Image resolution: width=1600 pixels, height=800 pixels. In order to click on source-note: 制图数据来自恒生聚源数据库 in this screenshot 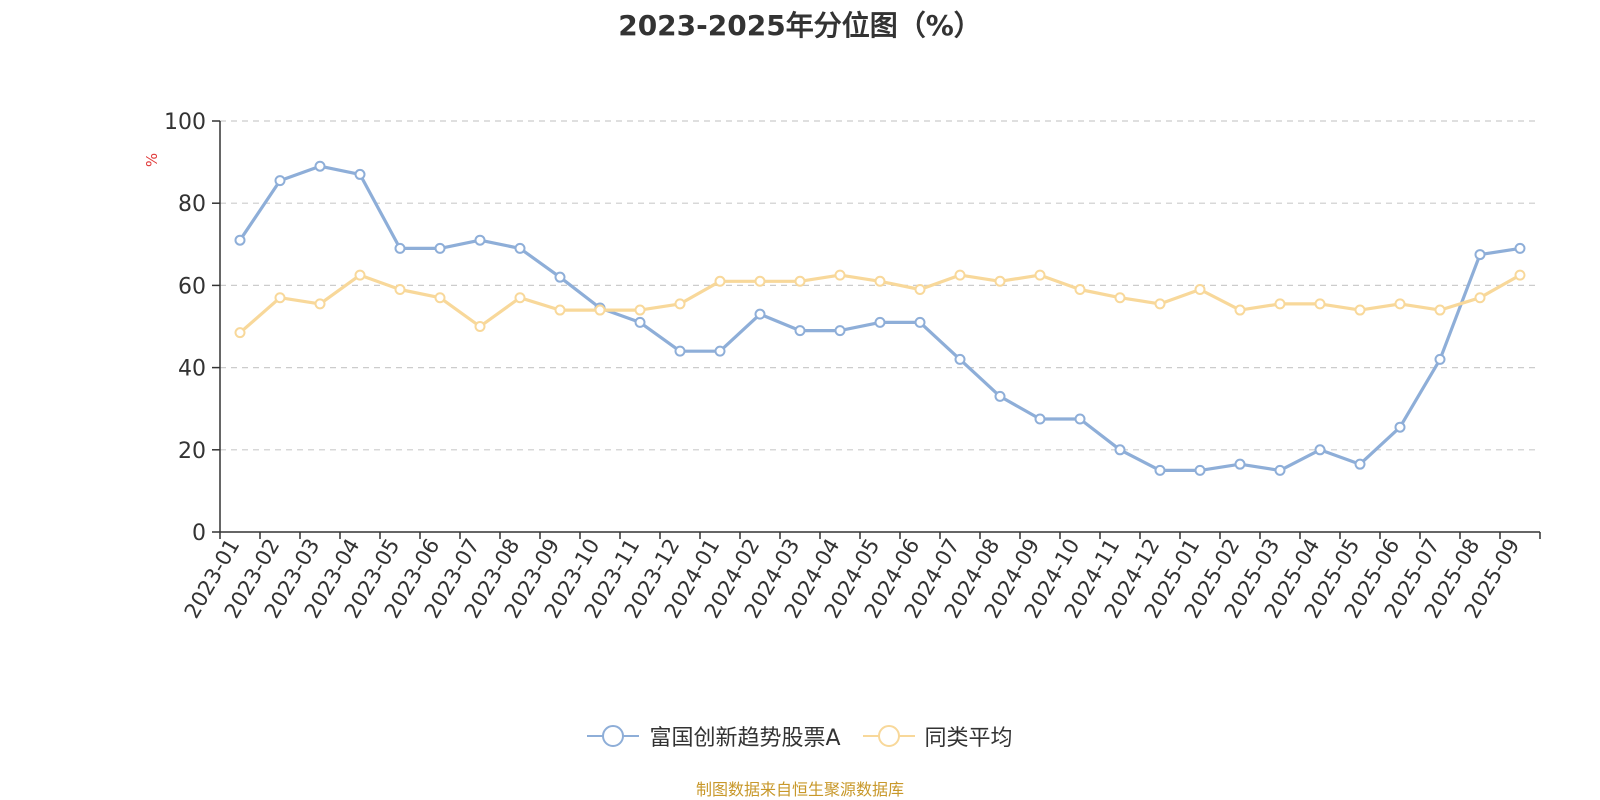, I will do `click(799, 789)`.